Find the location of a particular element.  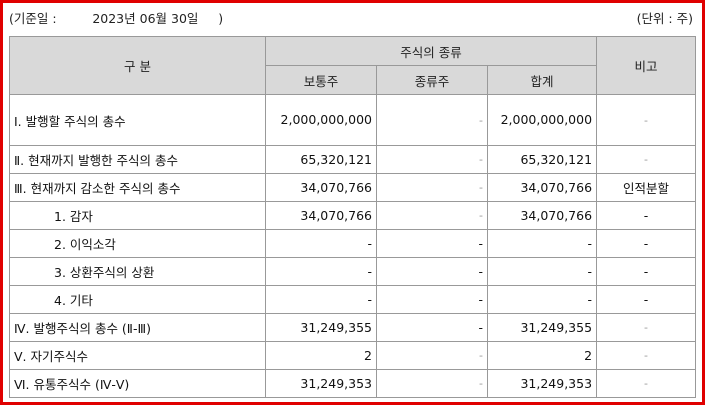

row-label: Ⅳ. 발행주식의 총수 (Ⅱ-Ⅲ) is located at coordinates (137, 327).